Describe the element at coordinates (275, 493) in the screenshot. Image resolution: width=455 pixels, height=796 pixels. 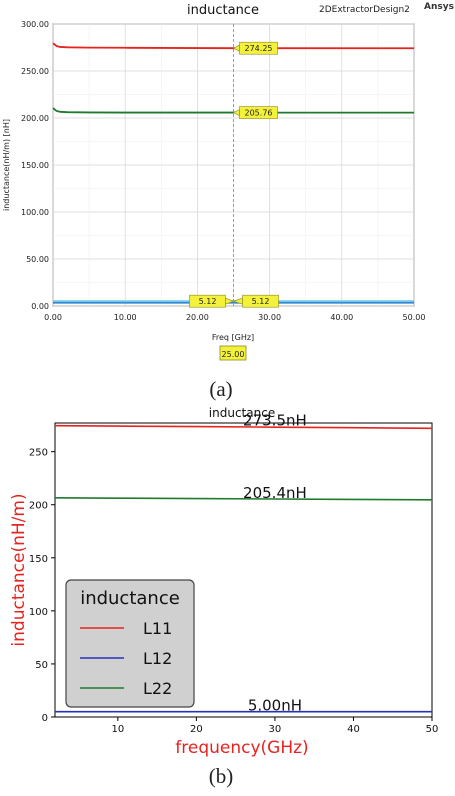
I see `chart-b-annotation: 205.4nH` at that location.